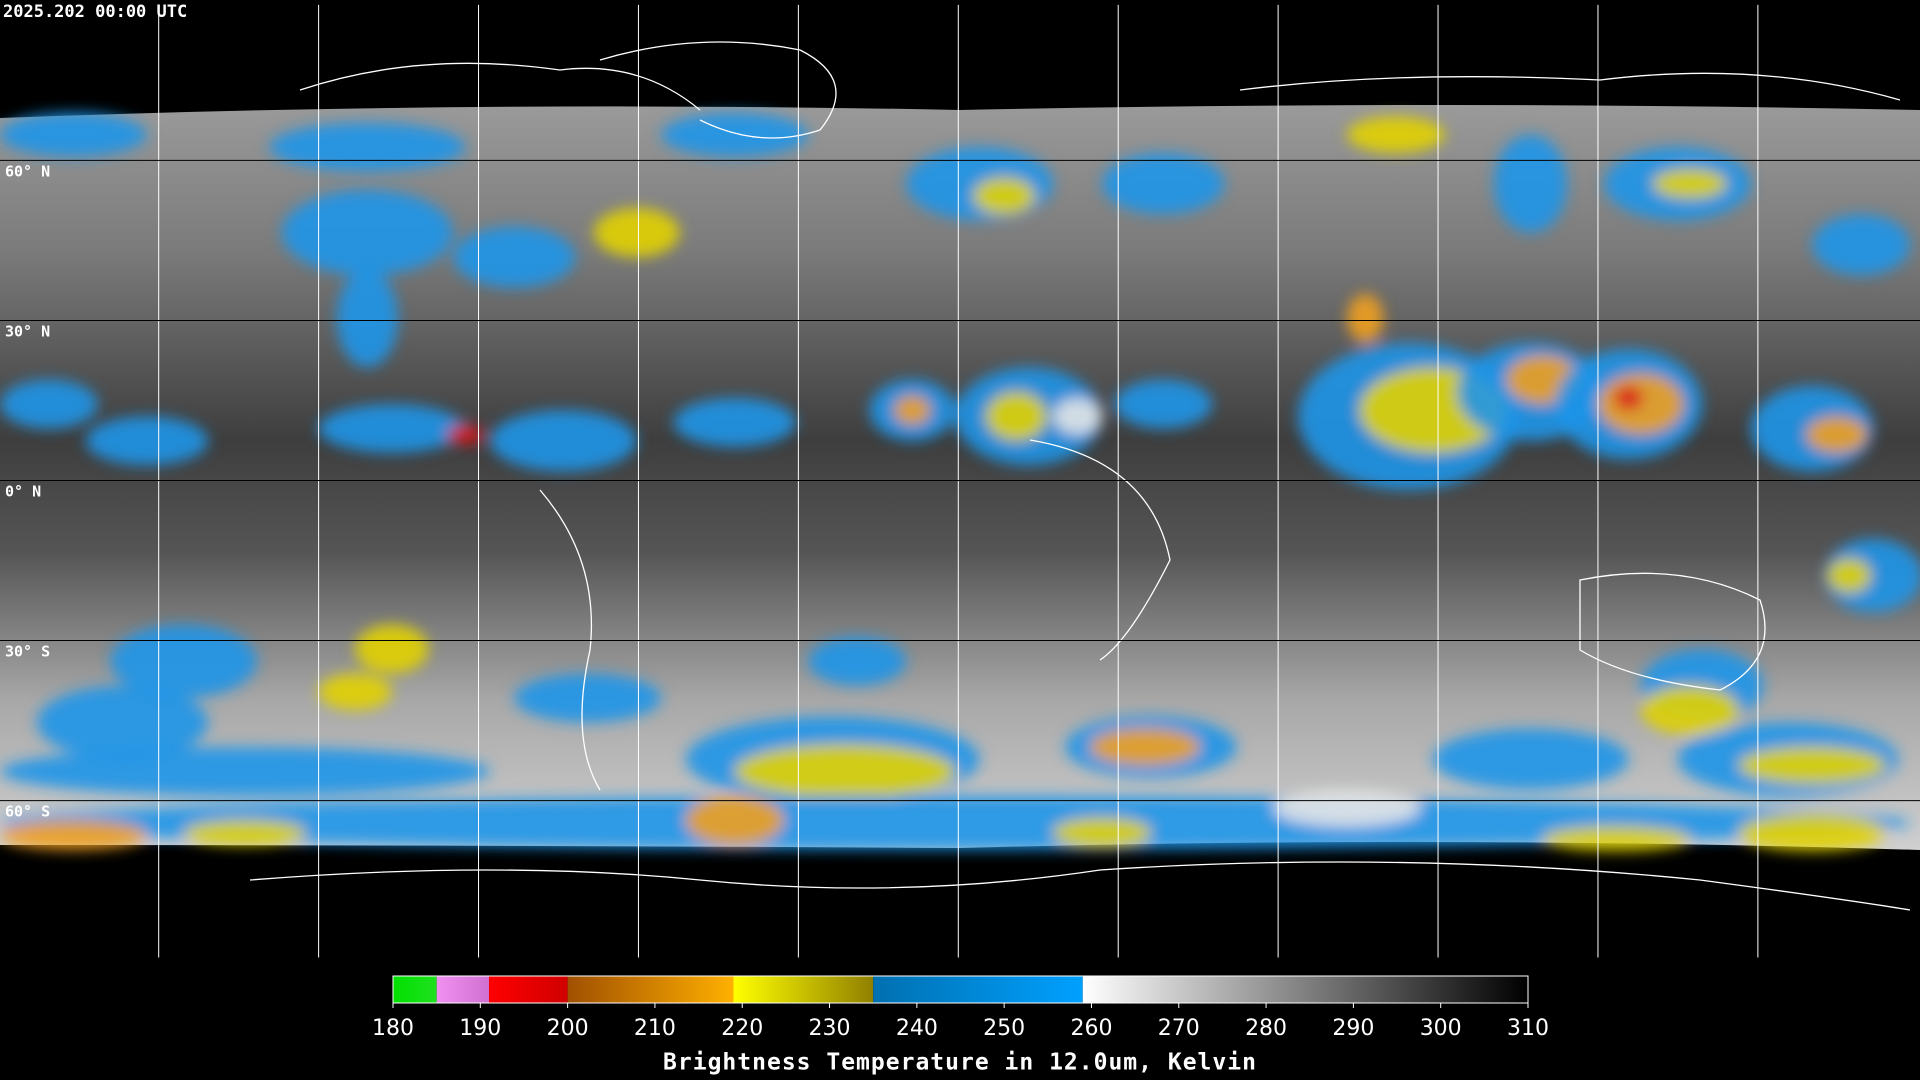 This screenshot has height=1080, width=1920. I want to click on latitude-label: 60° N, so click(27, 171).